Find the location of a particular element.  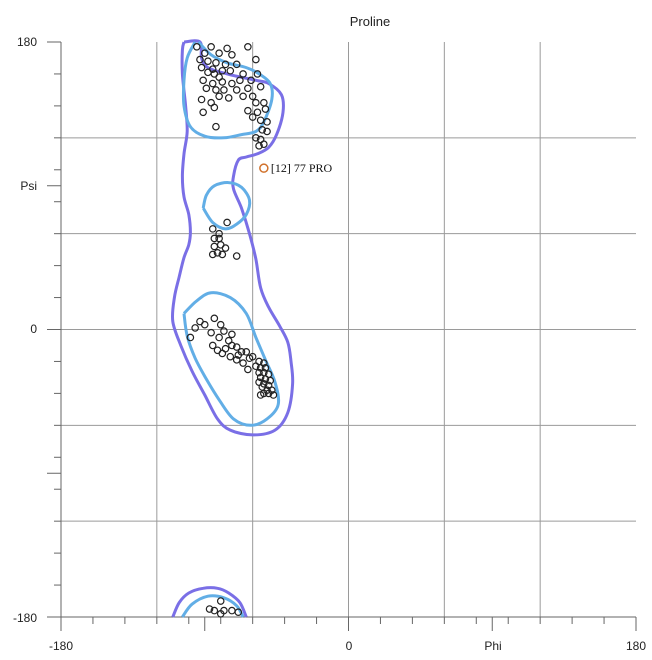

chart-title: Proline is located at coordinates (370, 21).